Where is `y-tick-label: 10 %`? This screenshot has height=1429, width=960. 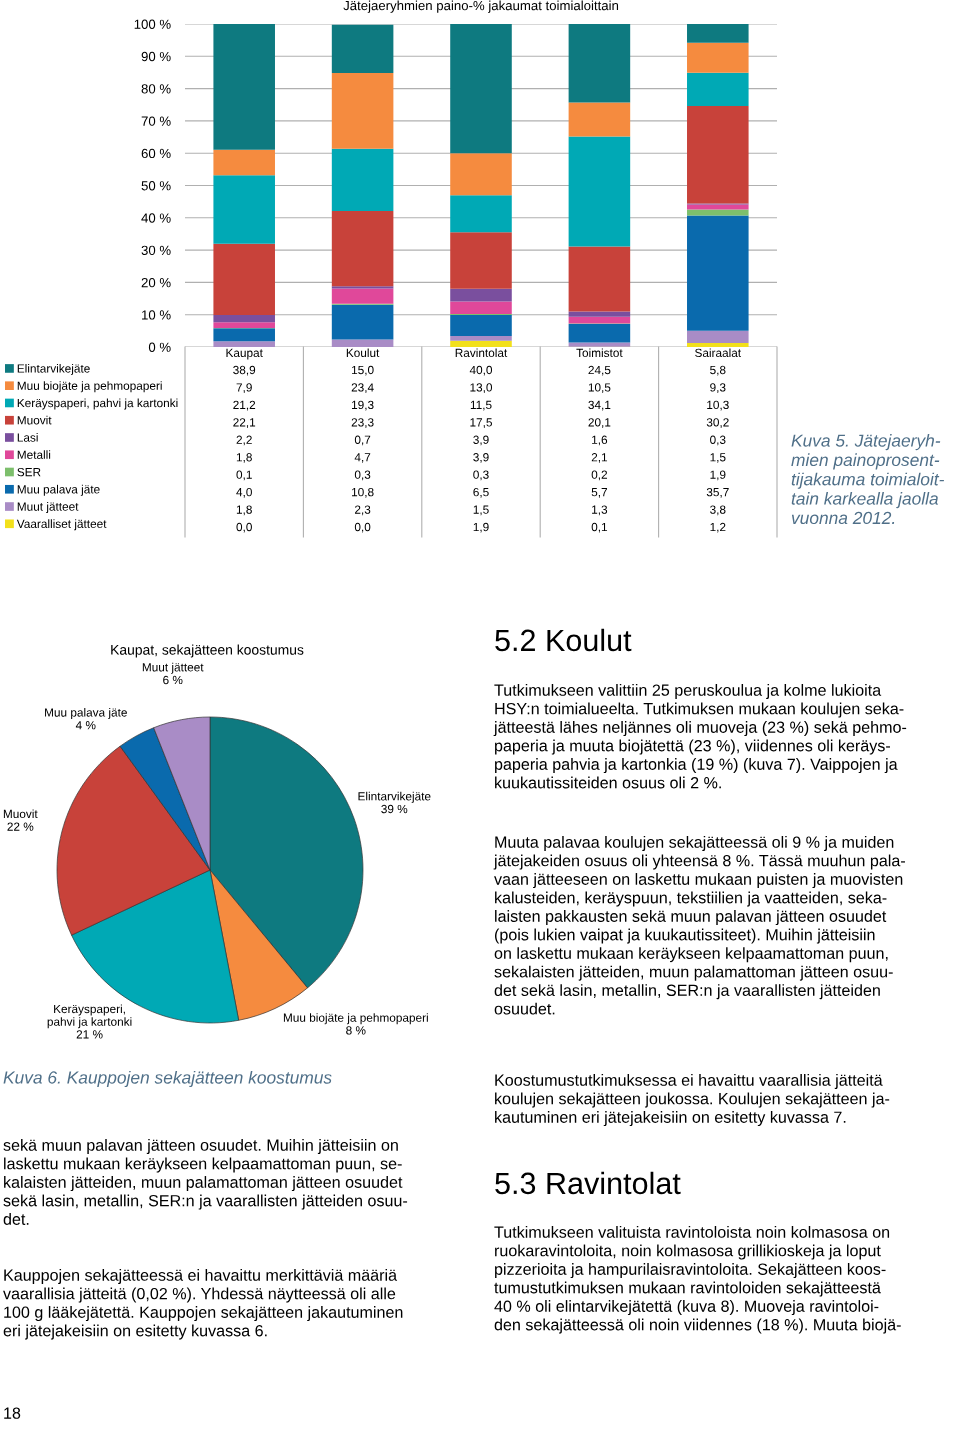
y-tick-label: 10 % is located at coordinates (156, 315).